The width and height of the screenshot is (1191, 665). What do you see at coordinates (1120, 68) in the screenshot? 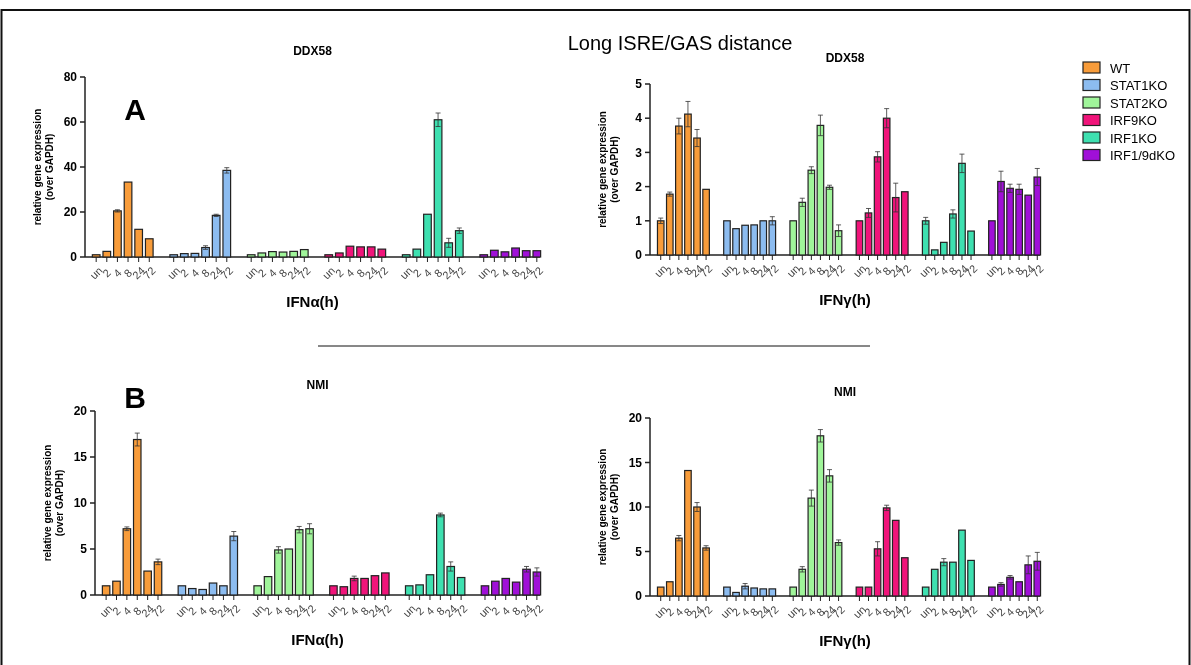
I see `legend-label: WT` at bounding box center [1120, 68].